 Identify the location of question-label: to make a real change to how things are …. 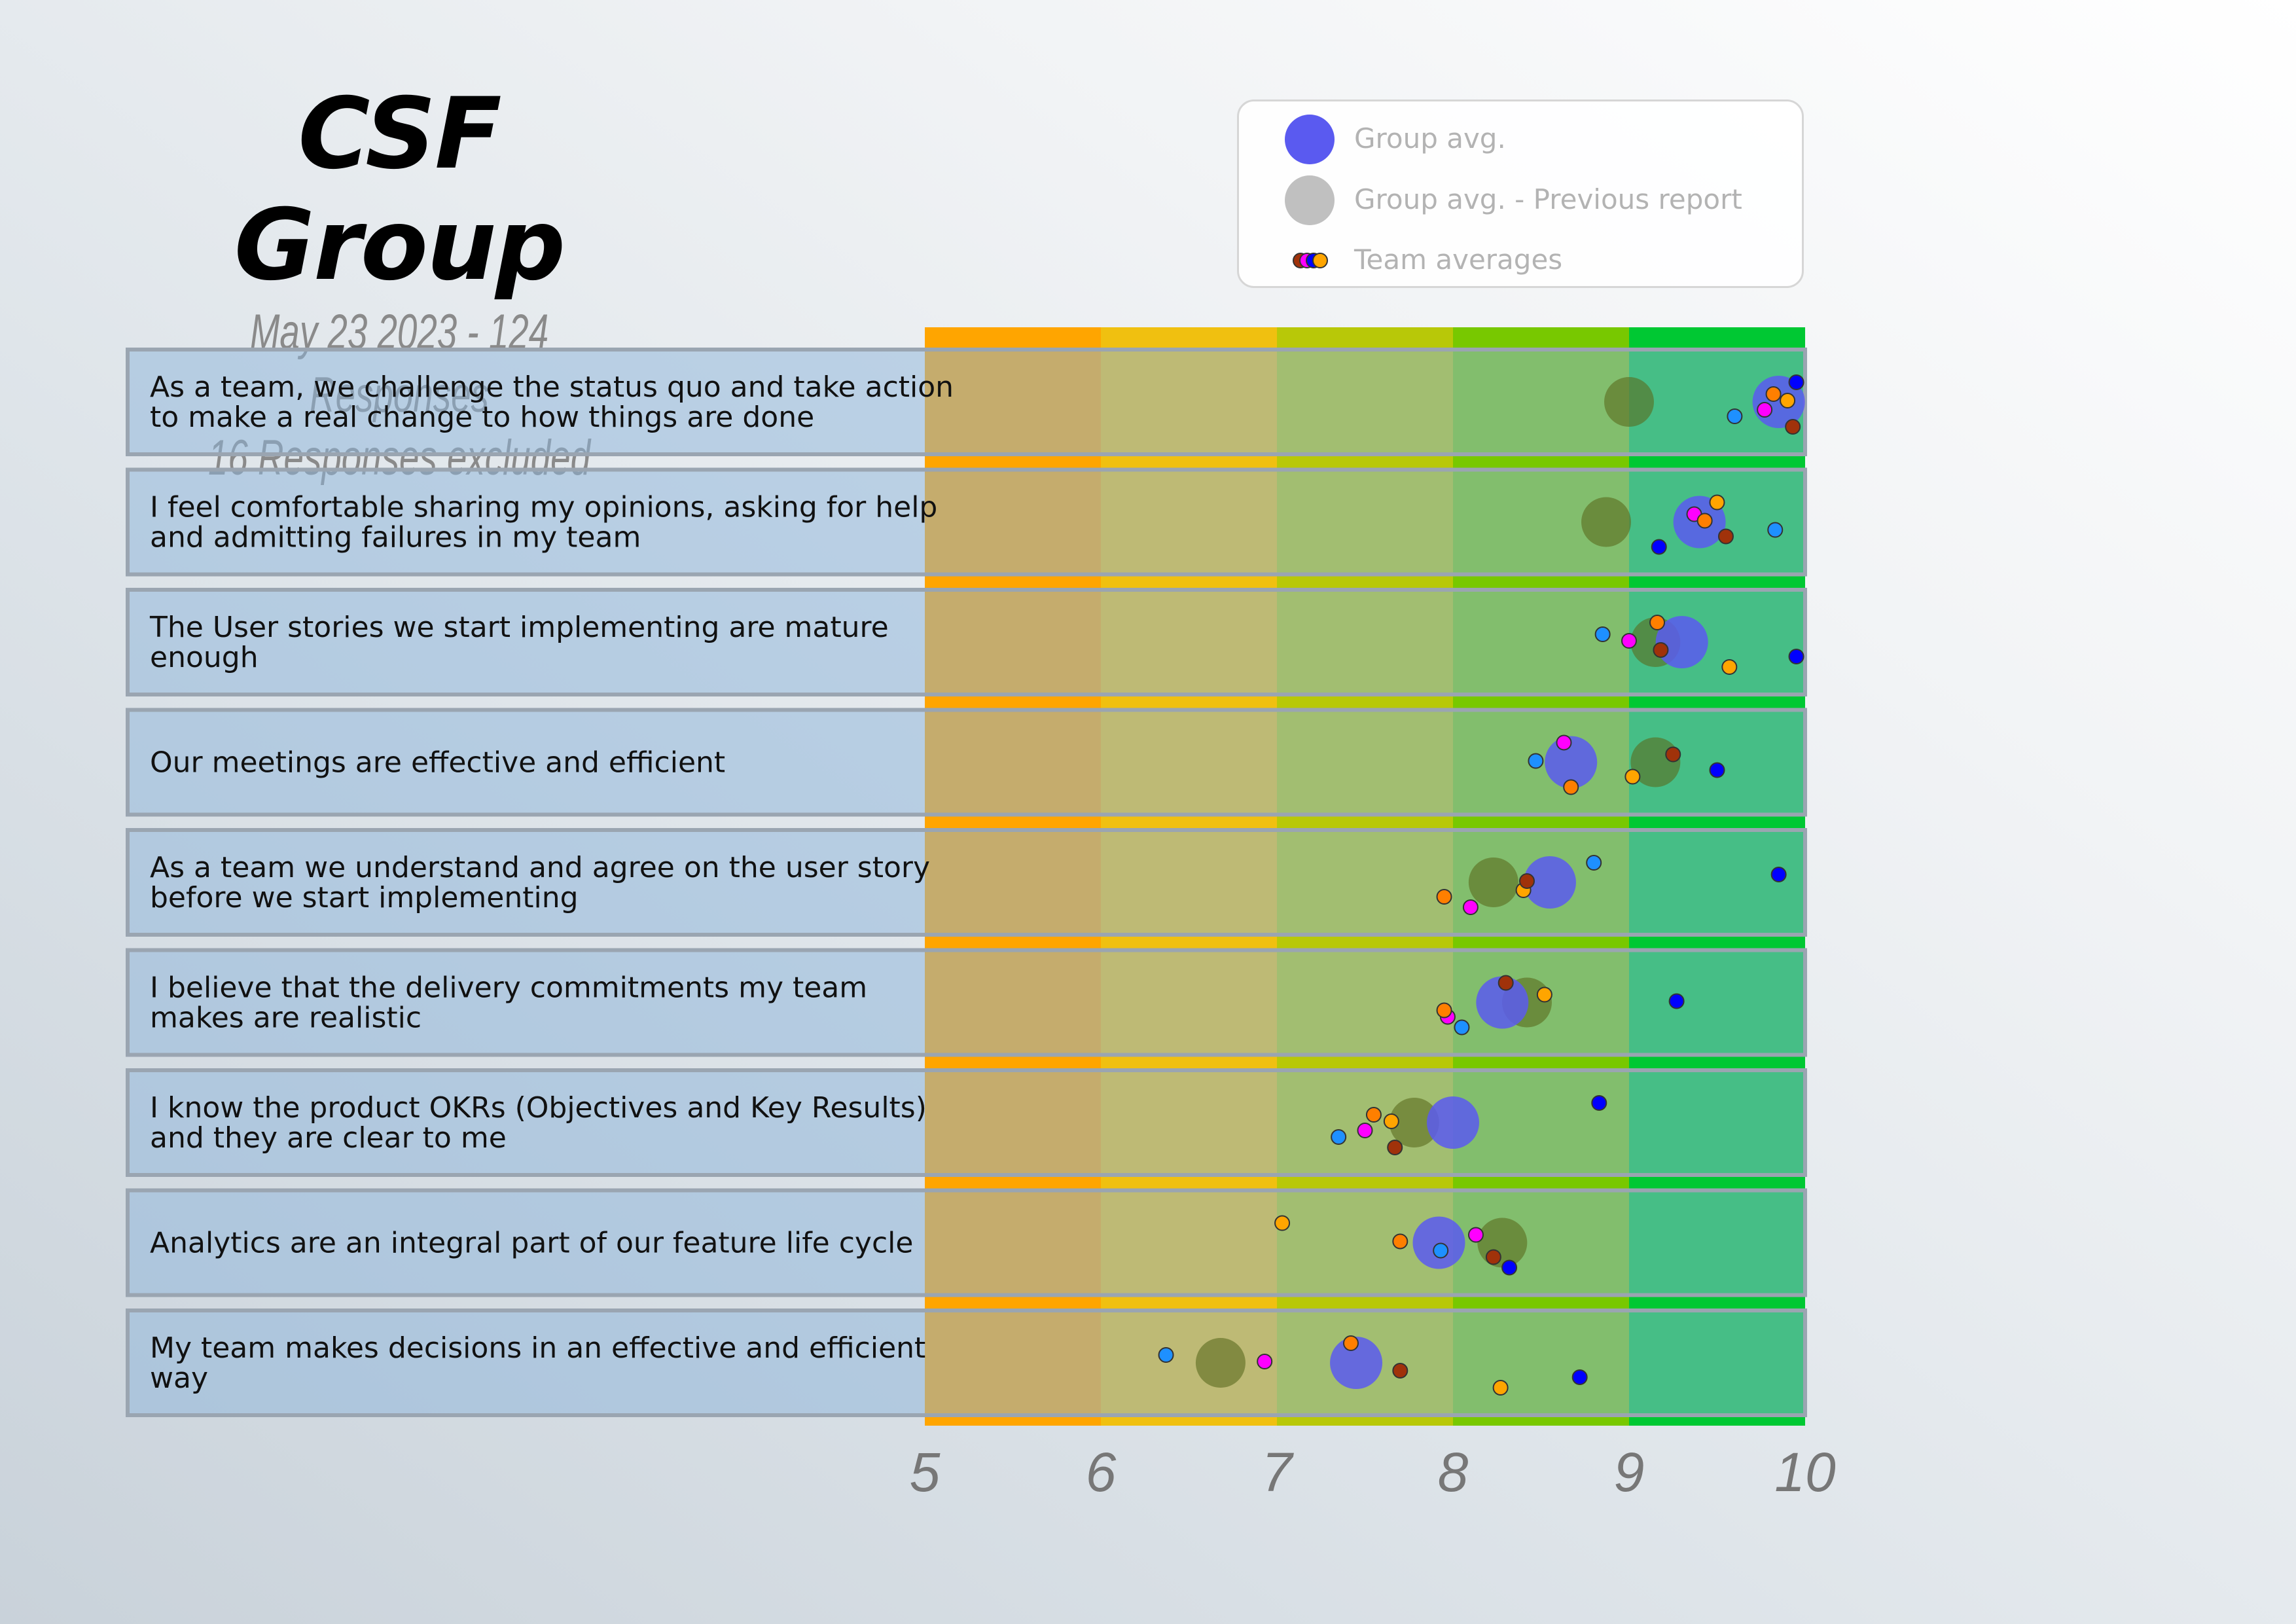
(482, 417).